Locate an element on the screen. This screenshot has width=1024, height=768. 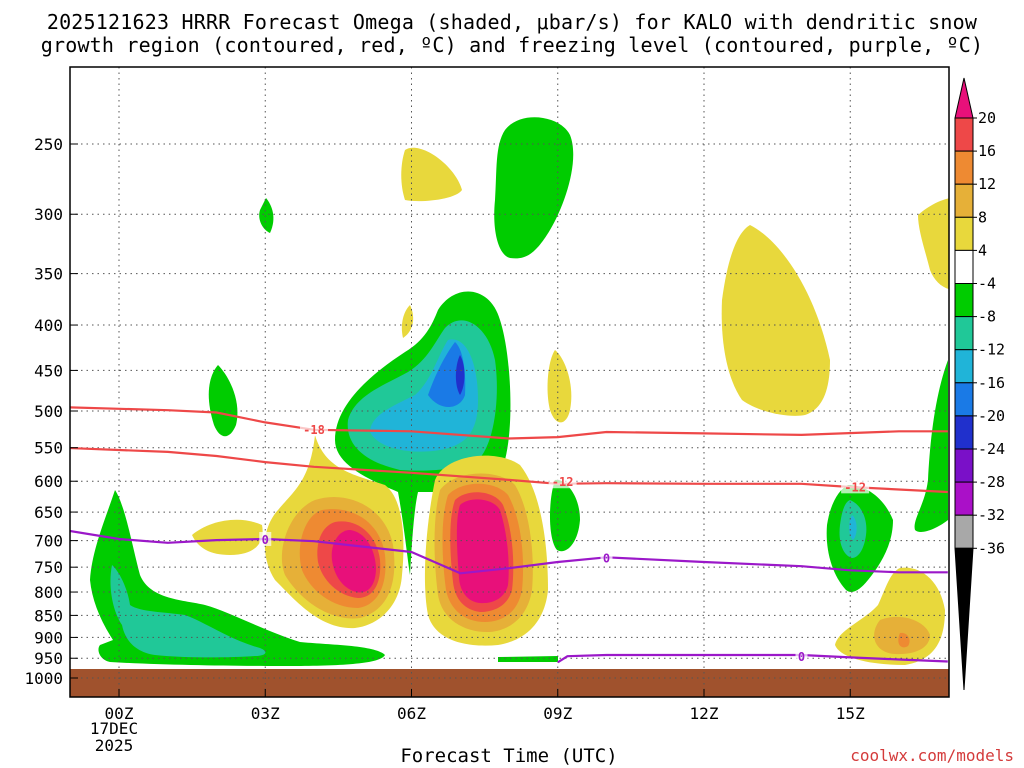
x-axis-title: Forecast Time (UTC) is located at coordinates (509, 756).